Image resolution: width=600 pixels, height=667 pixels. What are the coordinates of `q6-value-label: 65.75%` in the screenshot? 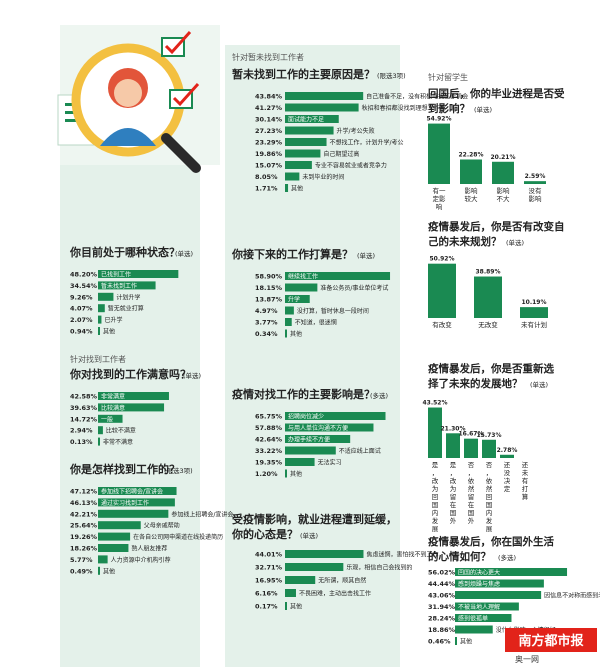 It's located at (269, 417).